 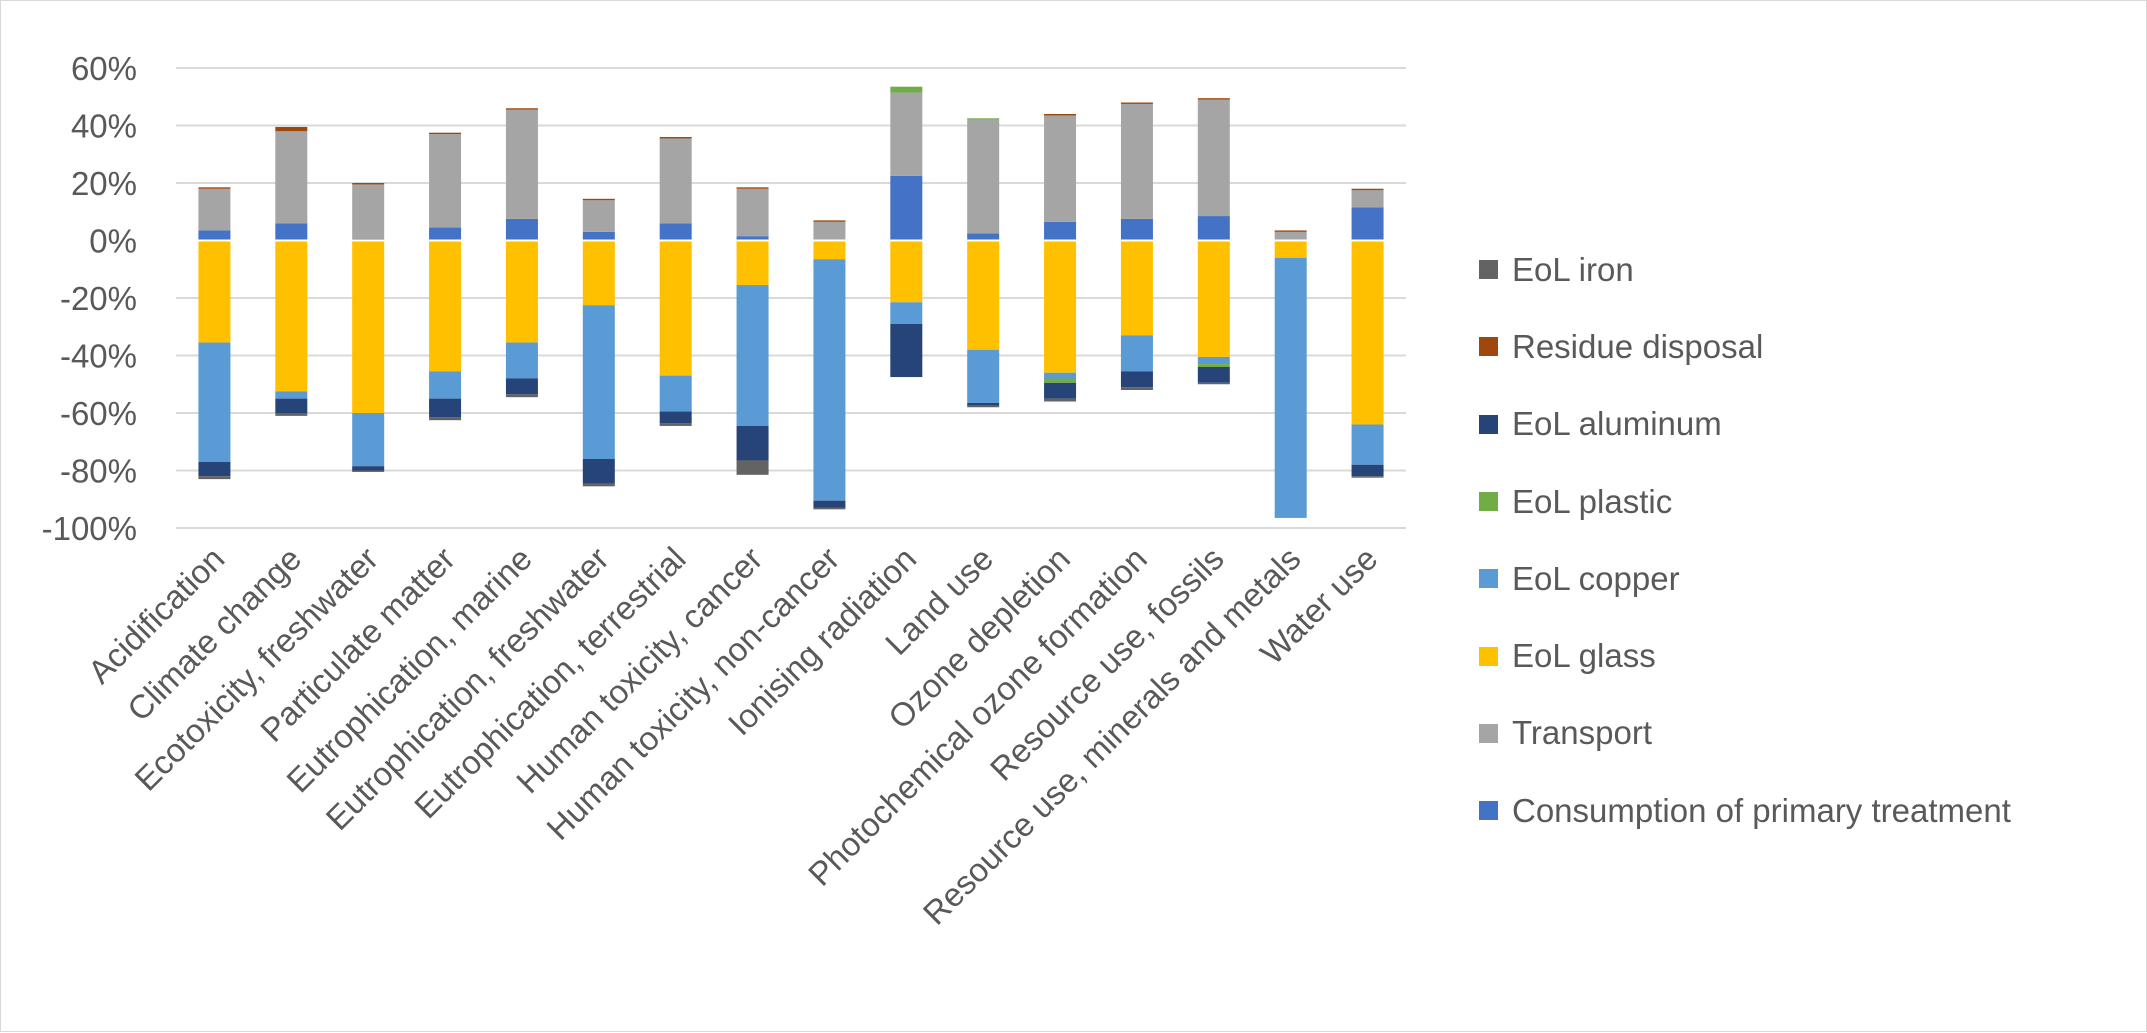 What do you see at coordinates (89, 298) in the screenshot?
I see `y-axis-tick-labels: 60% 40% 20% 0% -20% -40% -60% -80% -100%` at bounding box center [89, 298].